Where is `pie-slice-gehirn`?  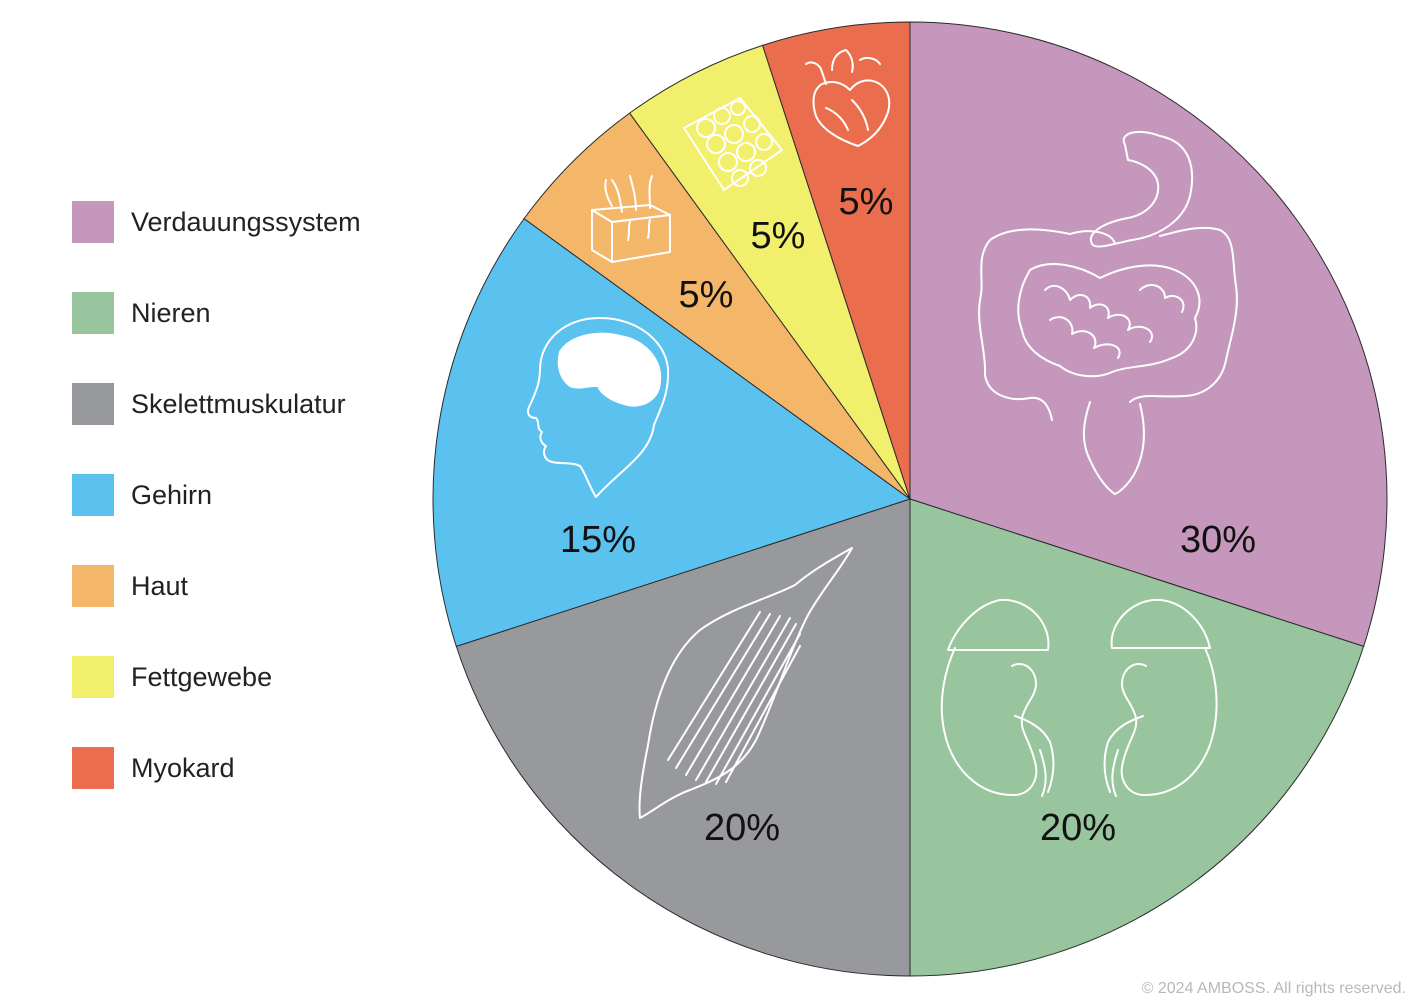
pie-slice-gehirn is located at coordinates (672, 432).